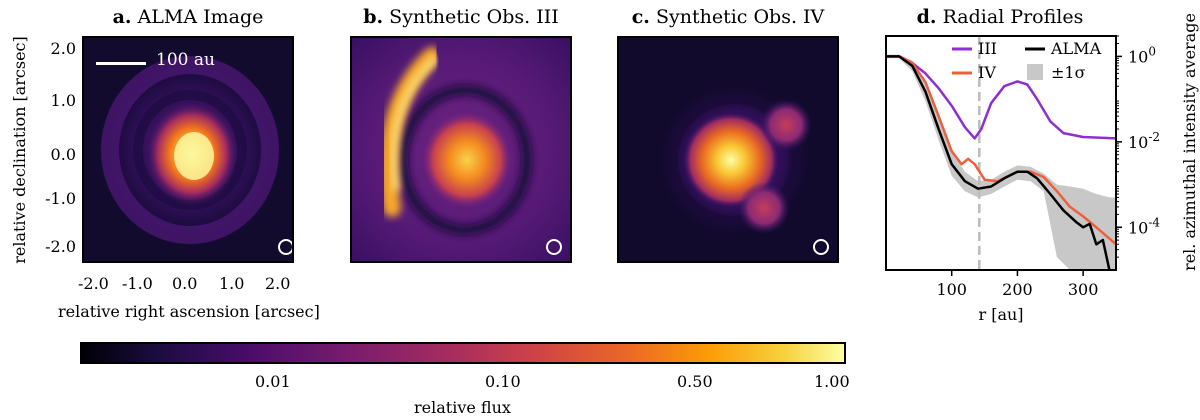 The width and height of the screenshot is (1200, 420). What do you see at coordinates (462, 407) in the screenshot?
I see `colorbar-label: relative flux` at bounding box center [462, 407].